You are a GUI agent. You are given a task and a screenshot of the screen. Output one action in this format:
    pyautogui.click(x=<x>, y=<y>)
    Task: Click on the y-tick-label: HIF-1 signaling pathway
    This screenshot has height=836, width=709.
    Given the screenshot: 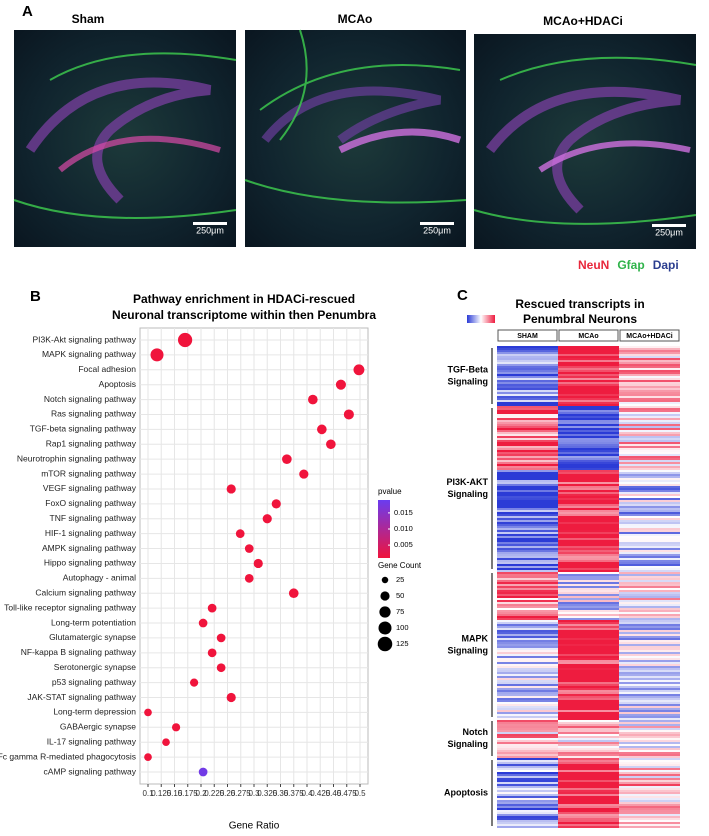 What is the action you would take?
    pyautogui.click(x=91, y=533)
    